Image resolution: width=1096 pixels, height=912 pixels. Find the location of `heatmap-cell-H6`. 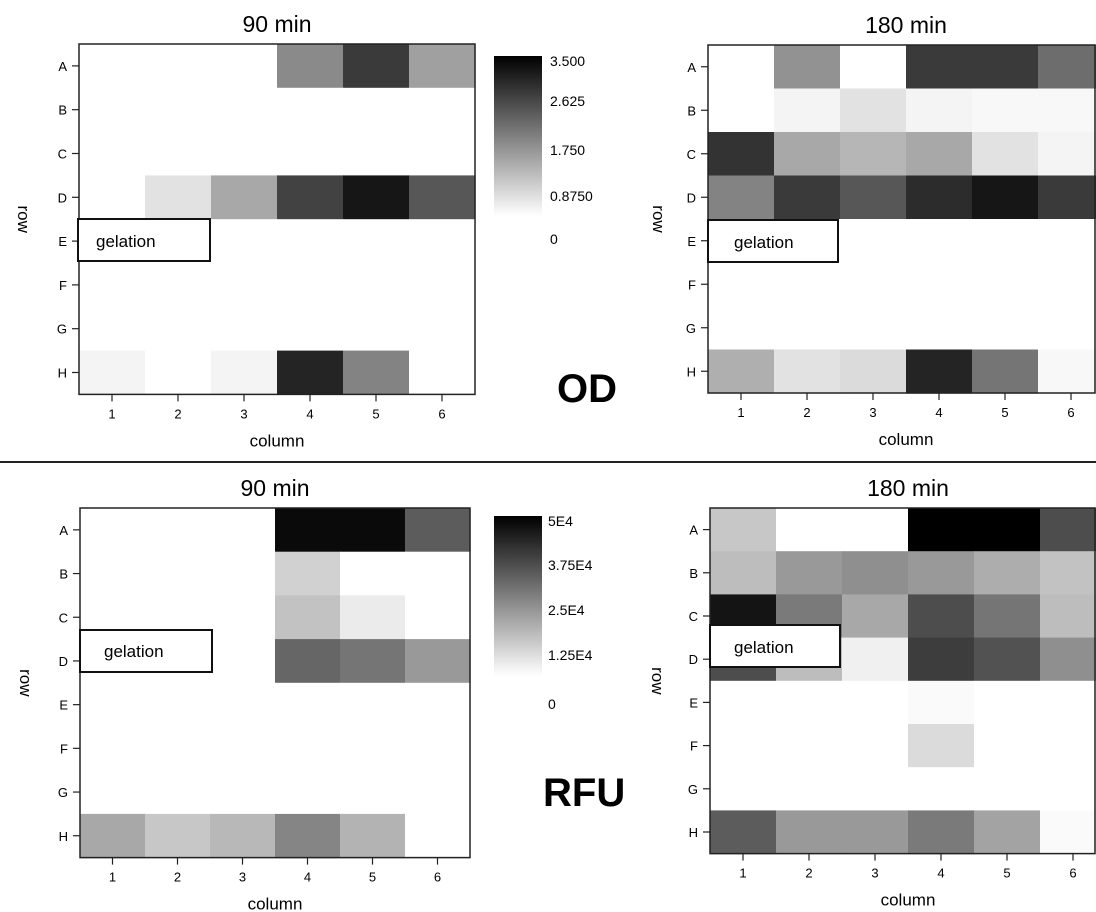

heatmap-cell-H6 is located at coordinates (442, 372).